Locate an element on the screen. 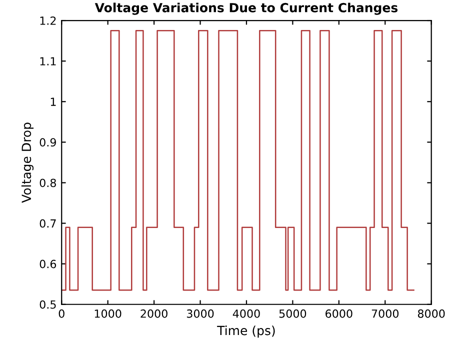 This screenshot has height=342, width=474. y-axis-title: Voltage Drop is located at coordinates (27, 162).